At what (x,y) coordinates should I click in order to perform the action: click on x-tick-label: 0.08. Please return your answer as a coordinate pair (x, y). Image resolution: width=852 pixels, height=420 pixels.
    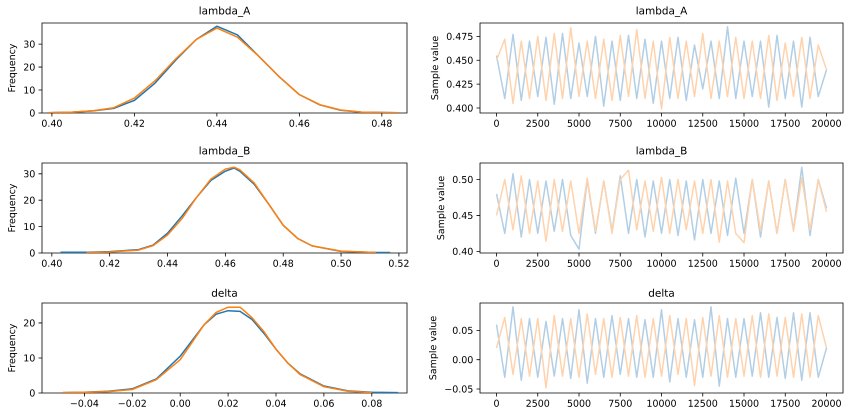
    Looking at the image, I should click on (372, 403).